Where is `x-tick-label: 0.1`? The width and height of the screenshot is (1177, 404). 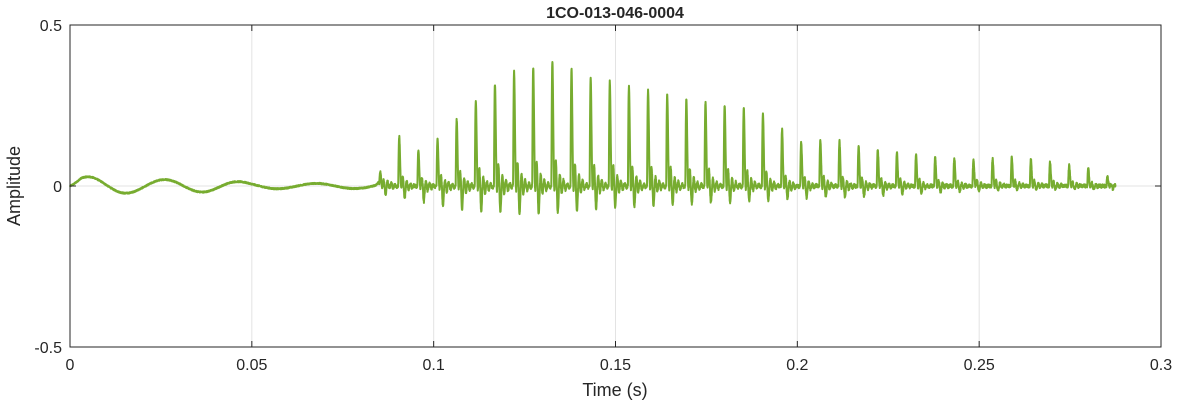 x-tick-label: 0.1 is located at coordinates (434, 365).